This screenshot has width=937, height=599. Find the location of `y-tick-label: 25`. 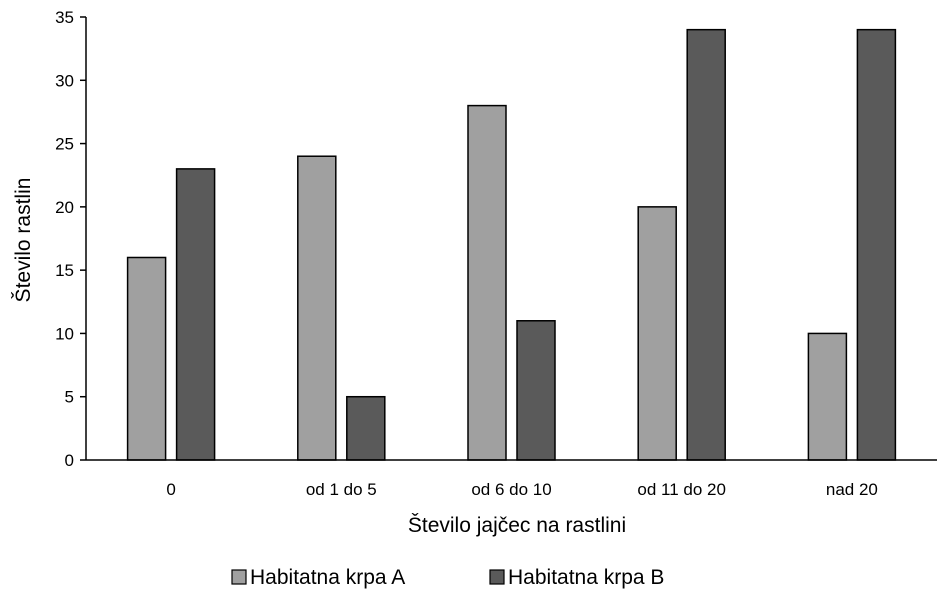

y-tick-label: 25 is located at coordinates (64, 144).